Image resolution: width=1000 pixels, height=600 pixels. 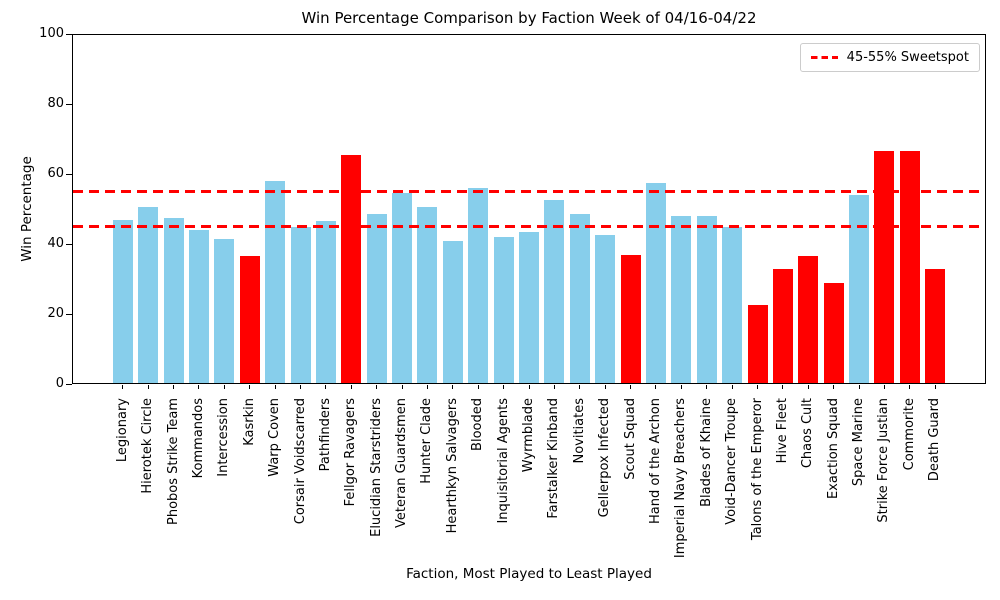 I want to click on bar-kasrkin, so click(x=249, y=320).